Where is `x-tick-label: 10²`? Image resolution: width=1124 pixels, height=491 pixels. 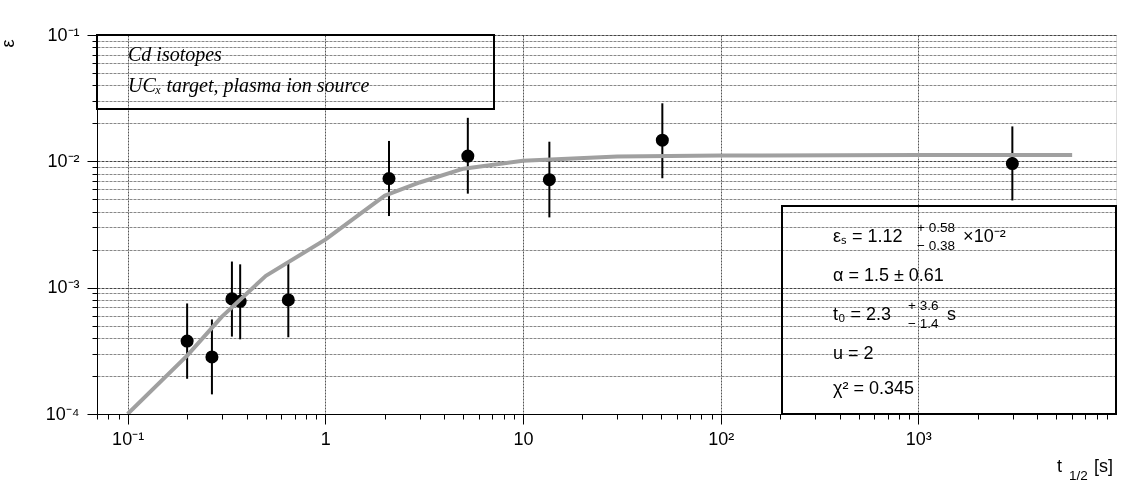
x-tick-label: 10² is located at coordinates (721, 438).